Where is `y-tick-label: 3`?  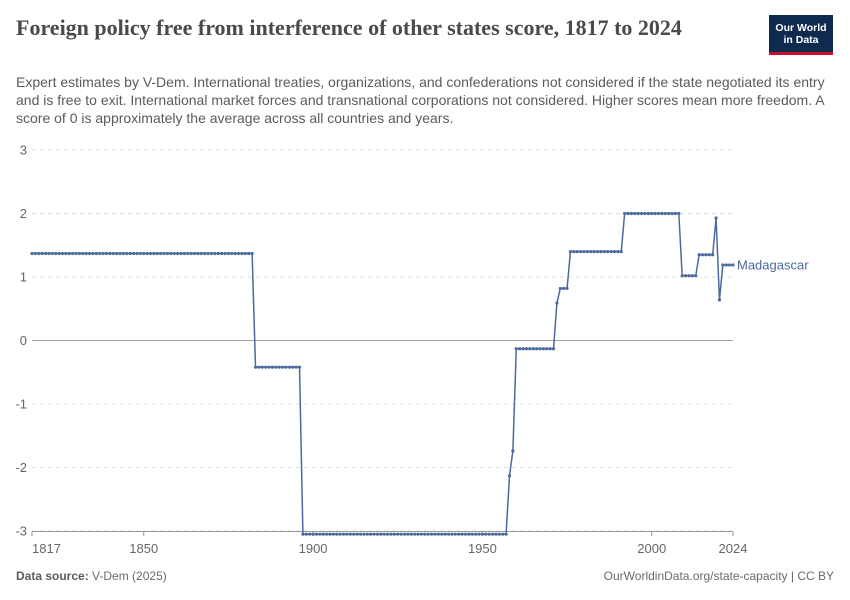 y-tick-label: 3 is located at coordinates (23, 150).